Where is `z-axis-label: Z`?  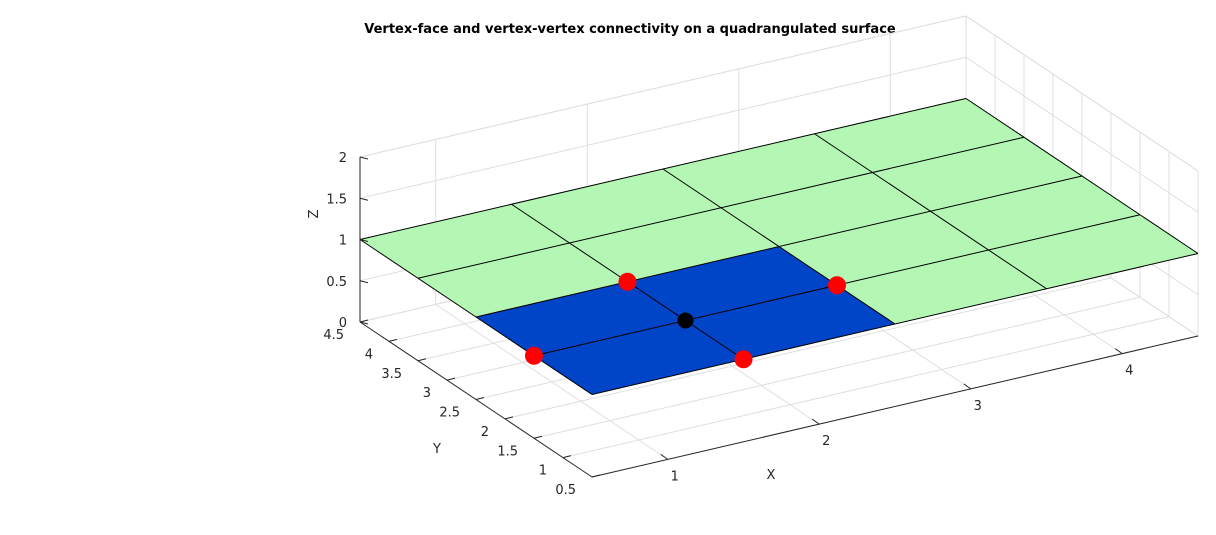 z-axis-label: Z is located at coordinates (314, 213).